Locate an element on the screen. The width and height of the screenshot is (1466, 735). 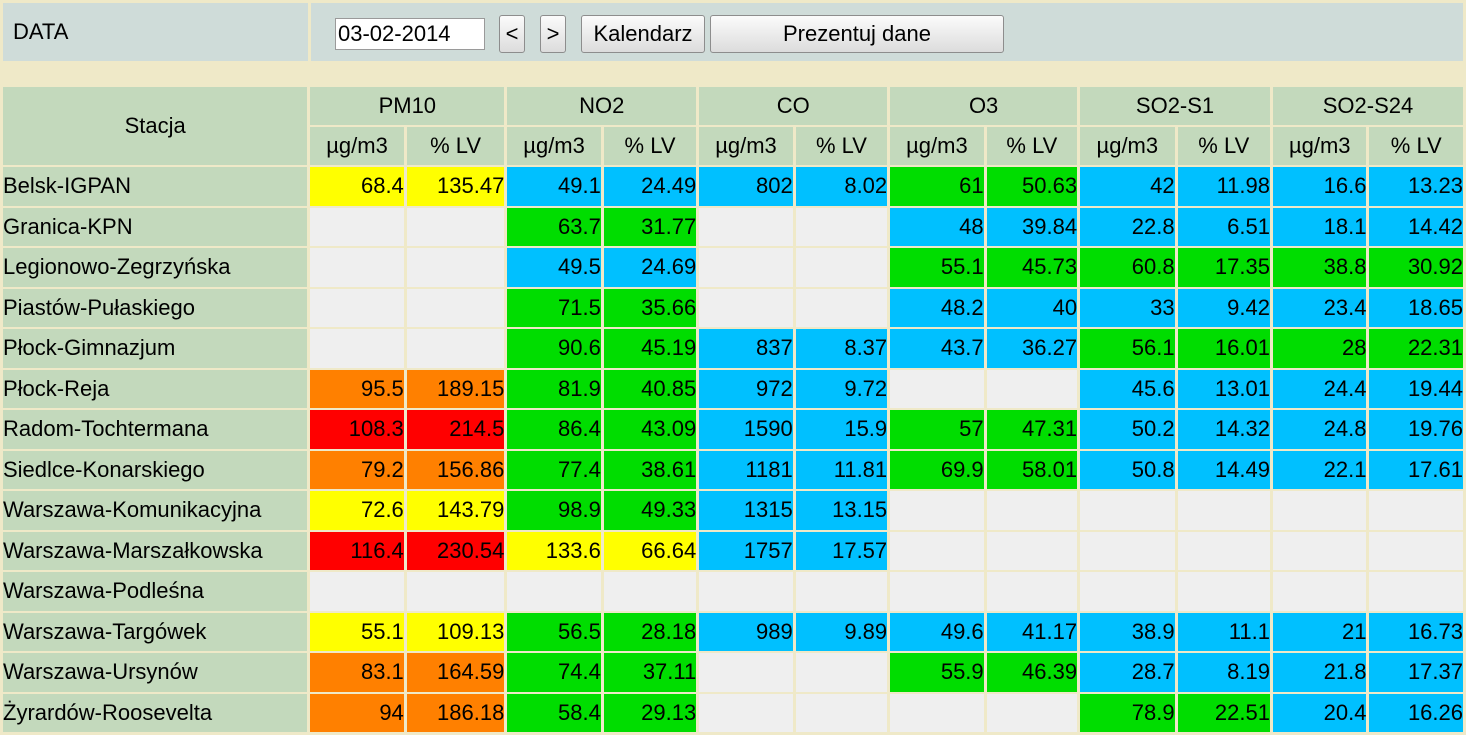
date-controls: < > Kalendarz Prezentuj dane is located at coordinates (887, 32).